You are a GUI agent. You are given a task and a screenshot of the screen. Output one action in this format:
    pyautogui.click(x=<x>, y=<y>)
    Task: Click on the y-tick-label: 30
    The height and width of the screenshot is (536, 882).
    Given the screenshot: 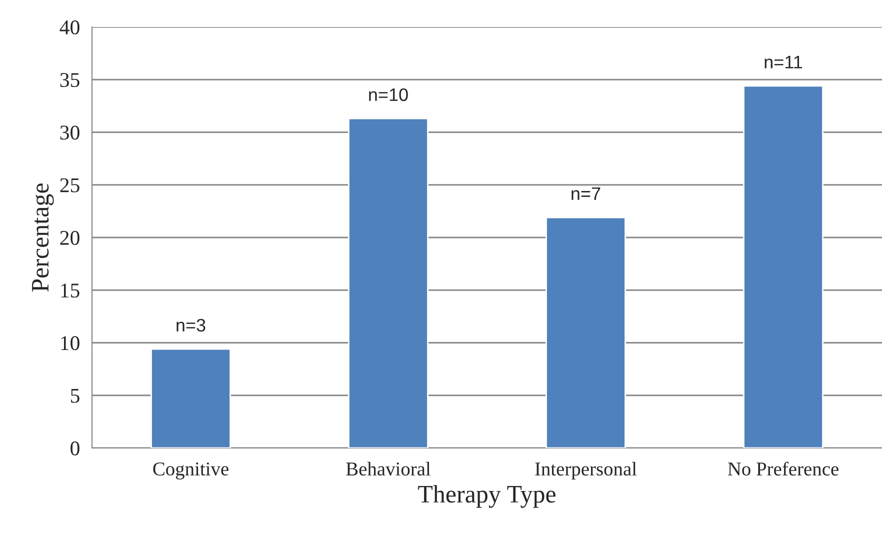 What is the action you would take?
    pyautogui.click(x=70, y=133)
    